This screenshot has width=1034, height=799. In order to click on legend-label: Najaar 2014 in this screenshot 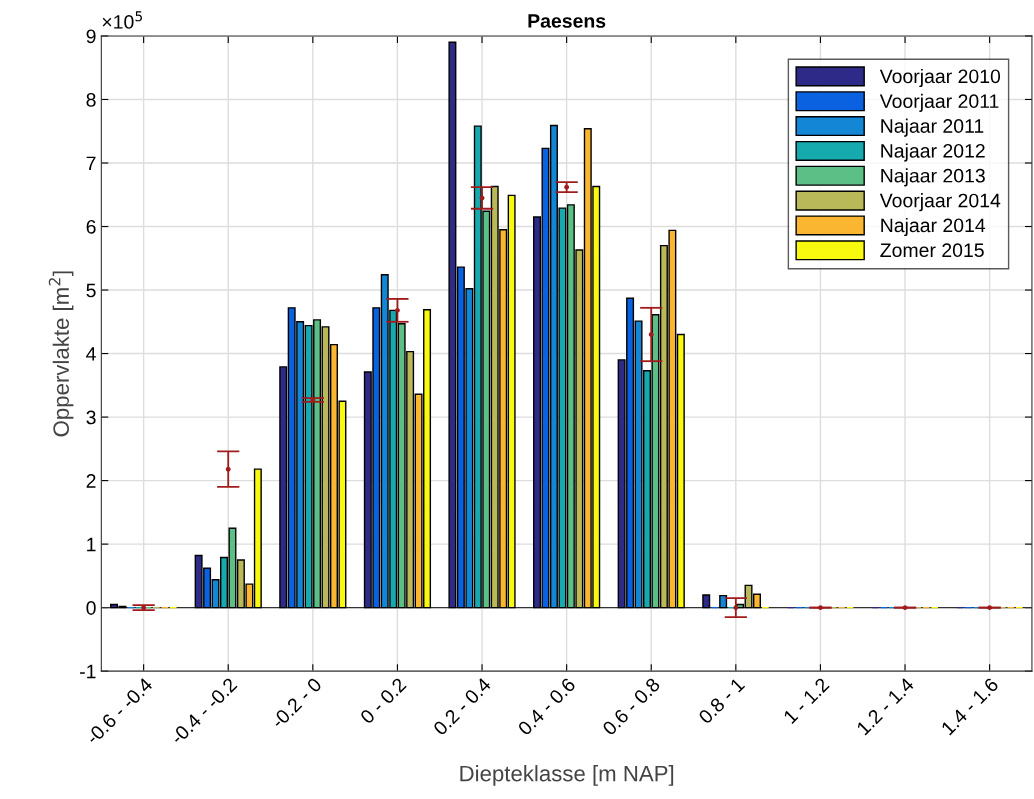, I will do `click(933, 227)`.